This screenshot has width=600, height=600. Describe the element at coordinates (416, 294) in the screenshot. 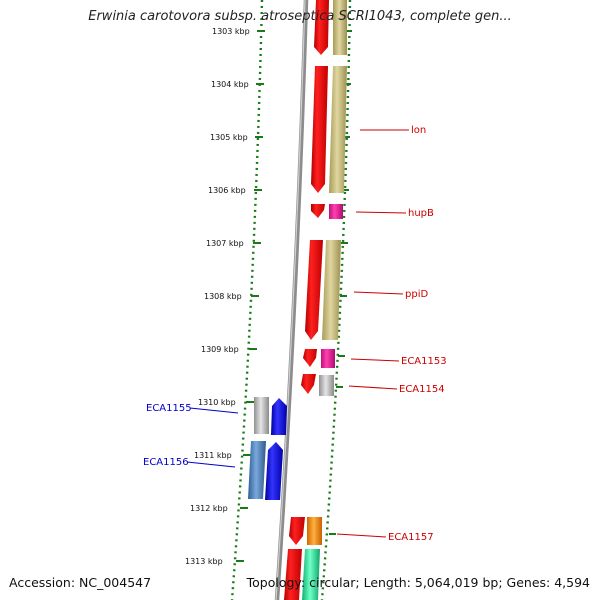

I see `gene-label: ppiD` at that location.